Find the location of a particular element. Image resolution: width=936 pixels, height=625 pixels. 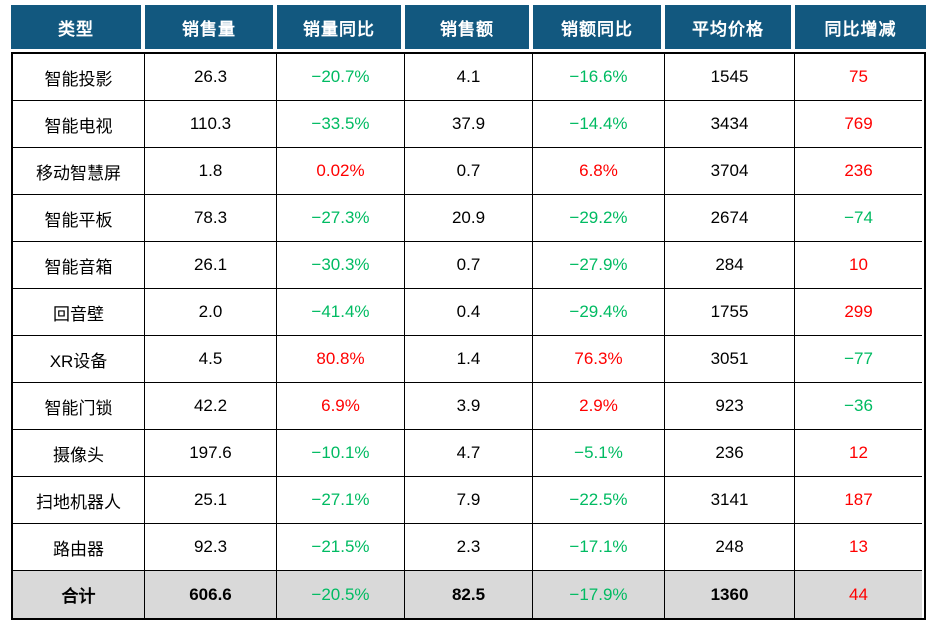

table-row: 移动智慧屏 1.8 0.02% 0.7 6.8% 3704 236 is located at coordinates (468, 171).